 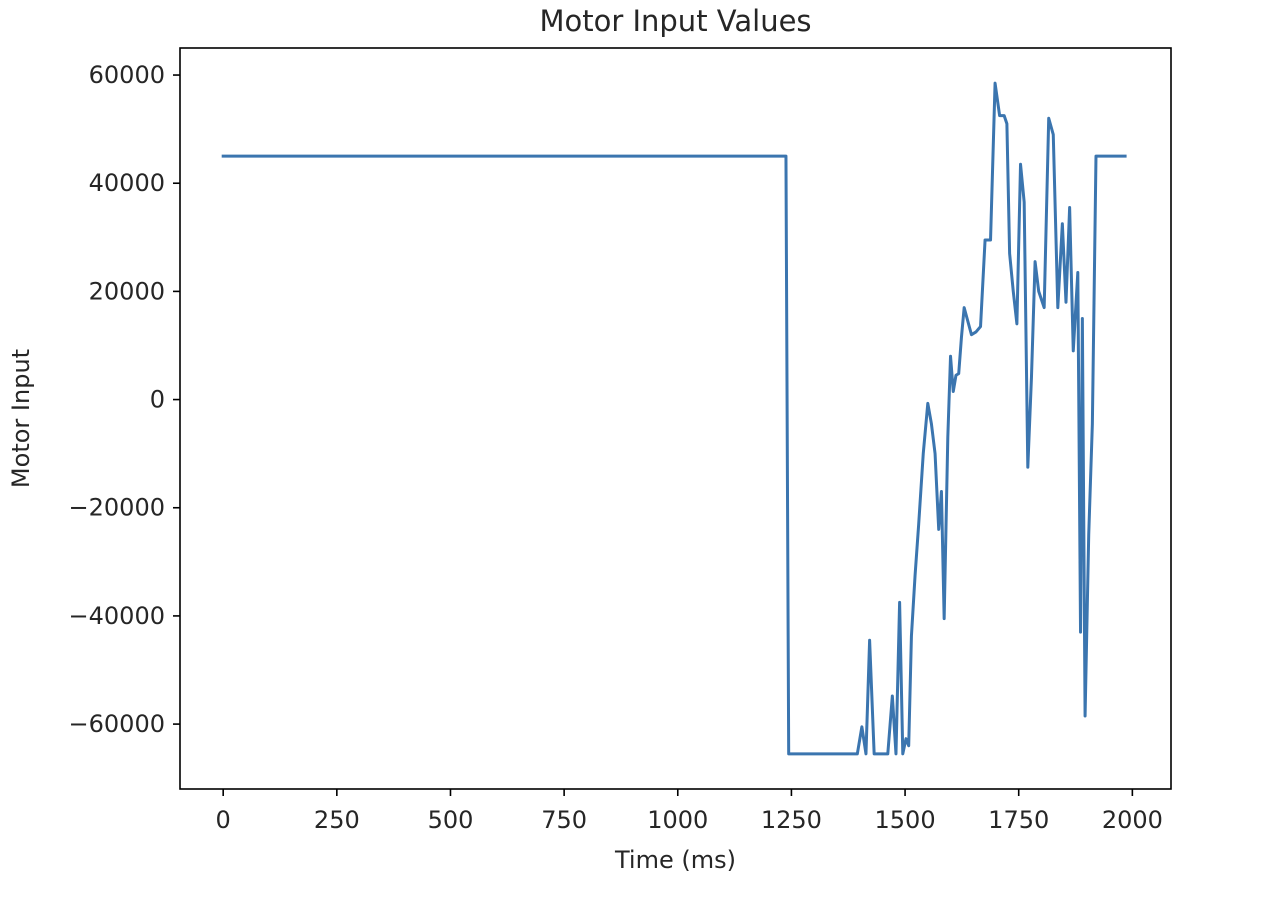 I want to click on y-axis-label: Motor Input, so click(x=21, y=418).